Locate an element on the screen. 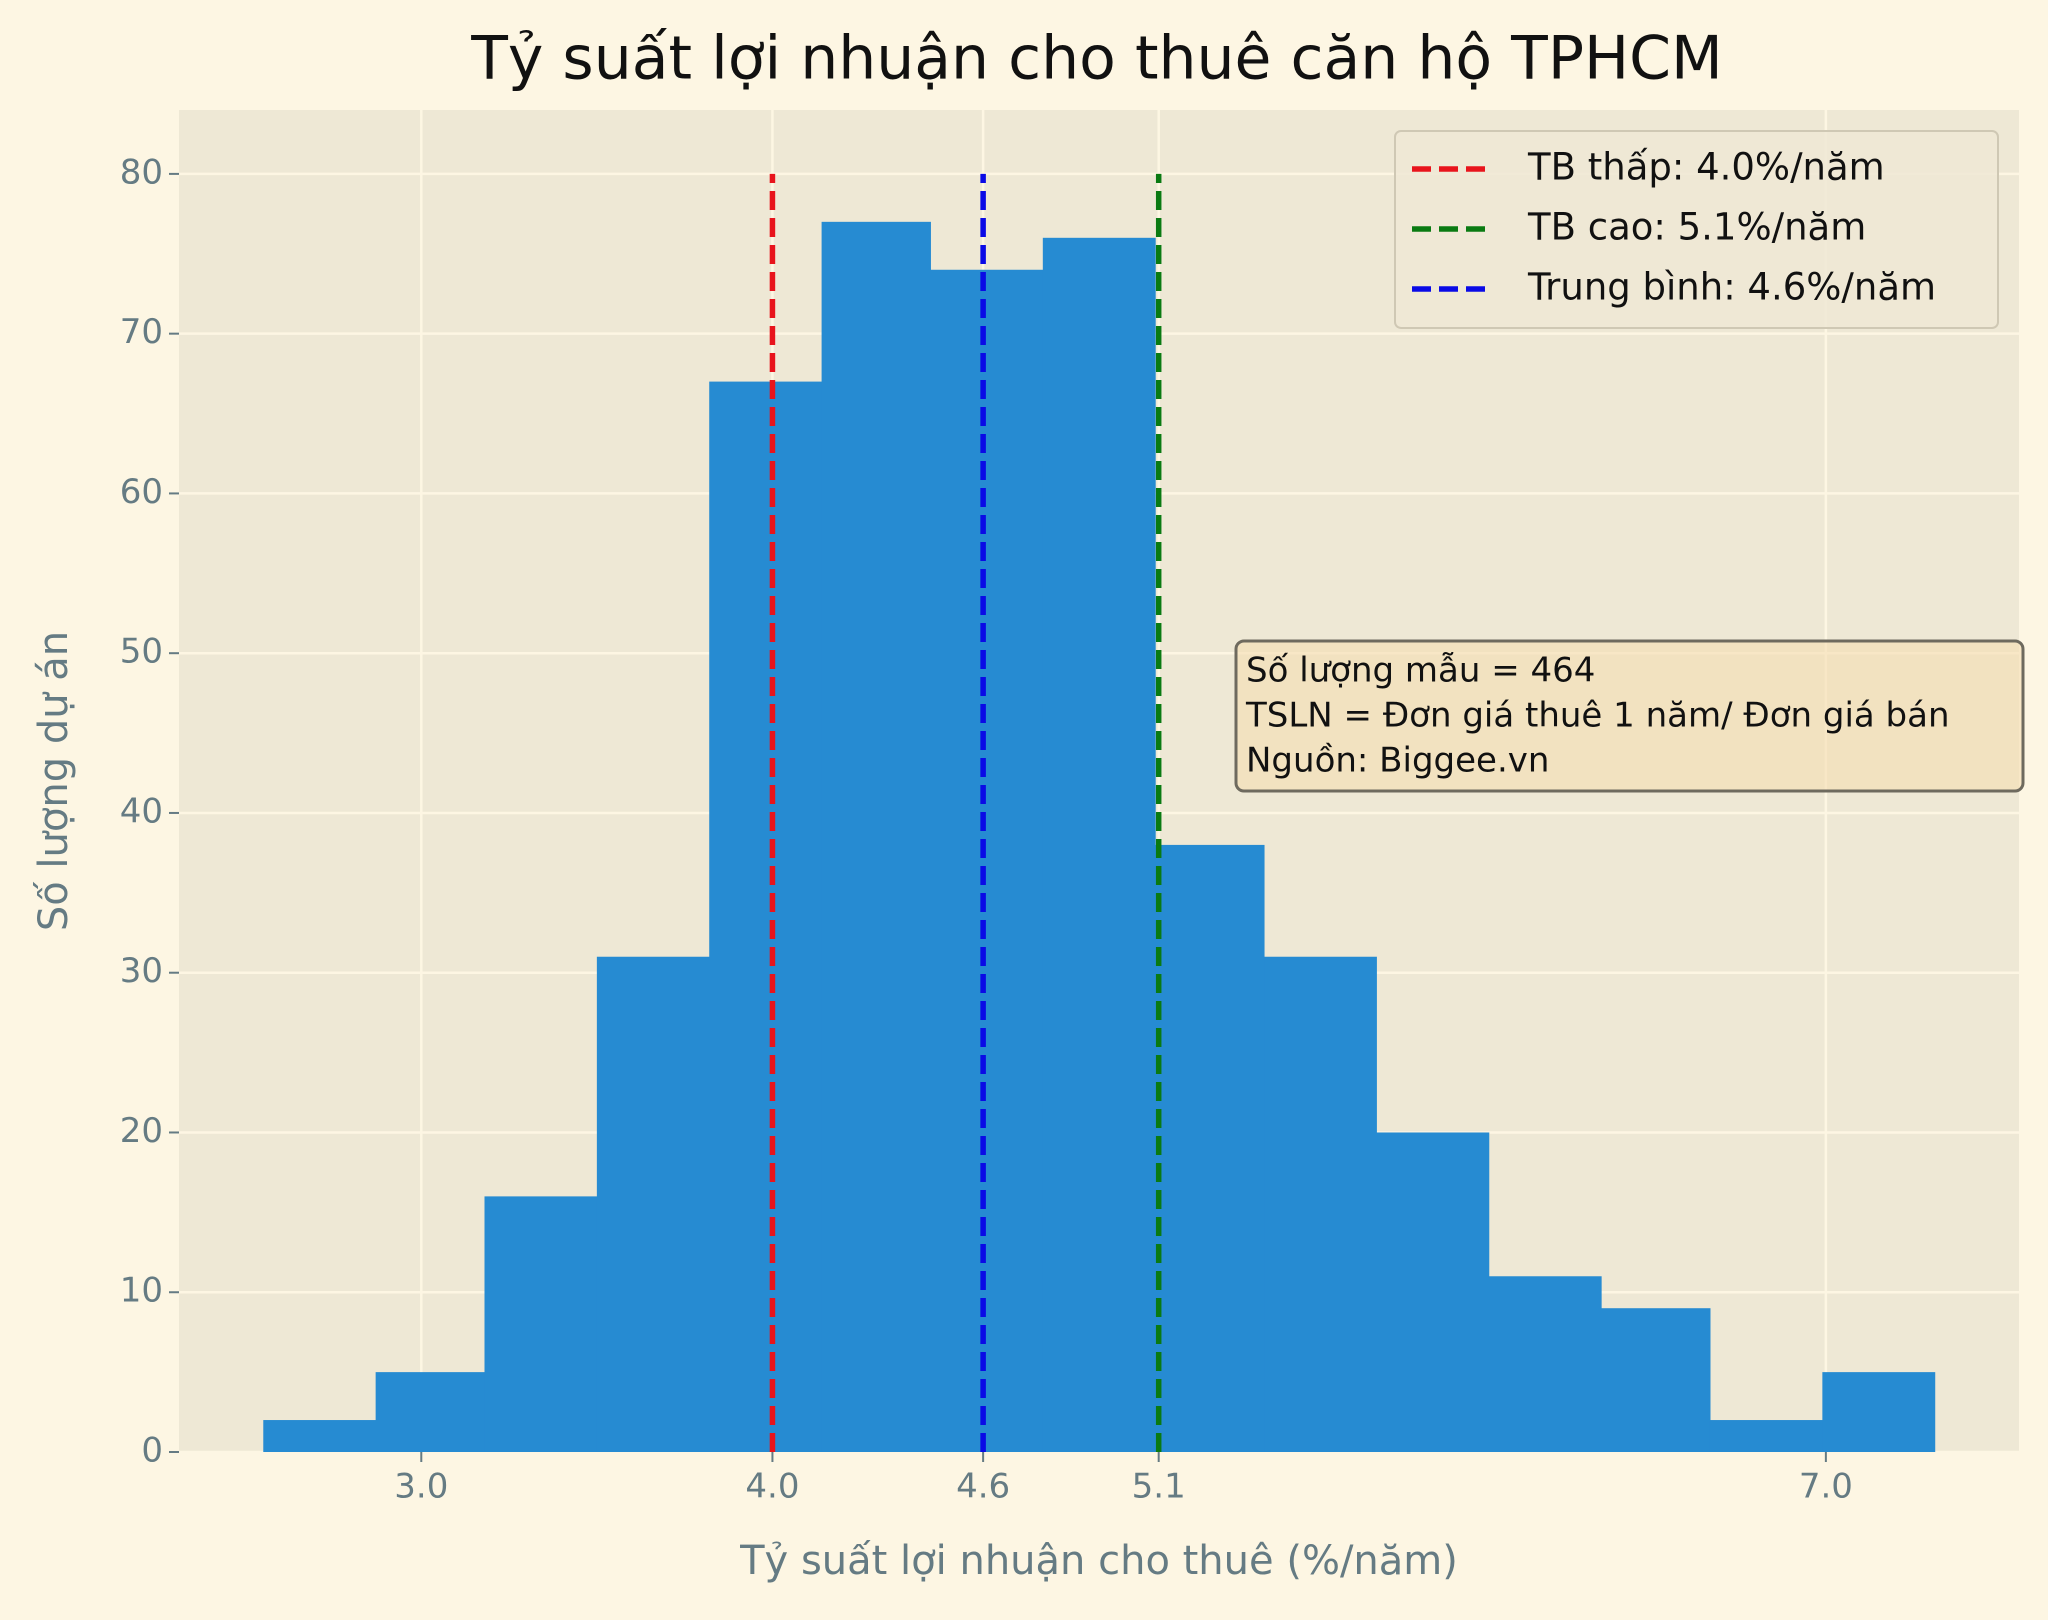 The width and height of the screenshot is (2048, 1620). x-tick-label: 4.0 is located at coordinates (772, 1487).